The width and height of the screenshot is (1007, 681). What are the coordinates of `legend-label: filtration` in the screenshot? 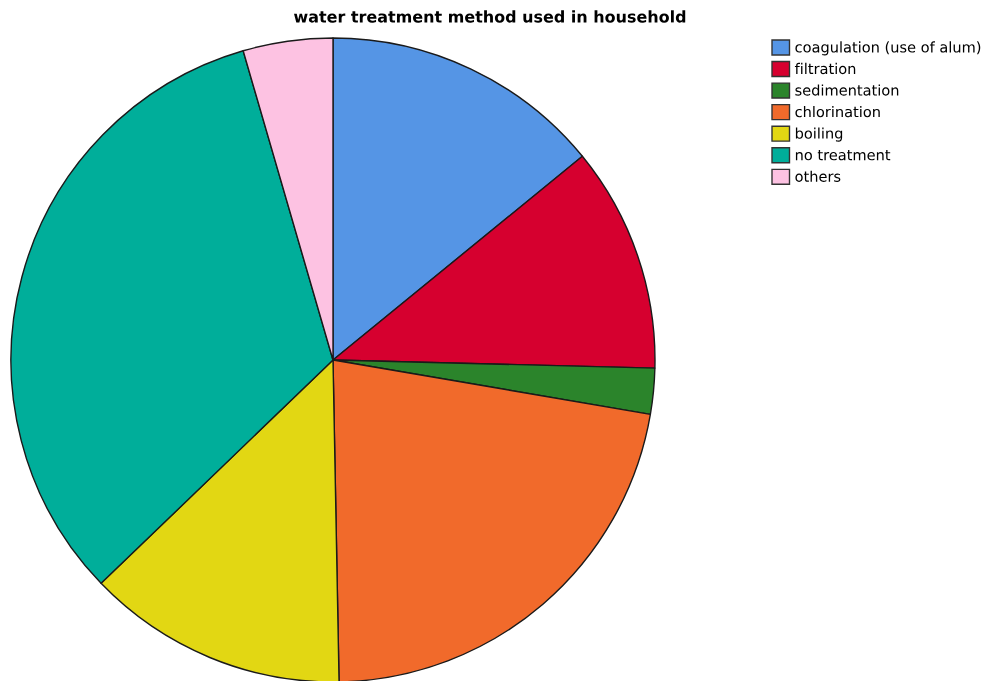 It's located at (825, 68).